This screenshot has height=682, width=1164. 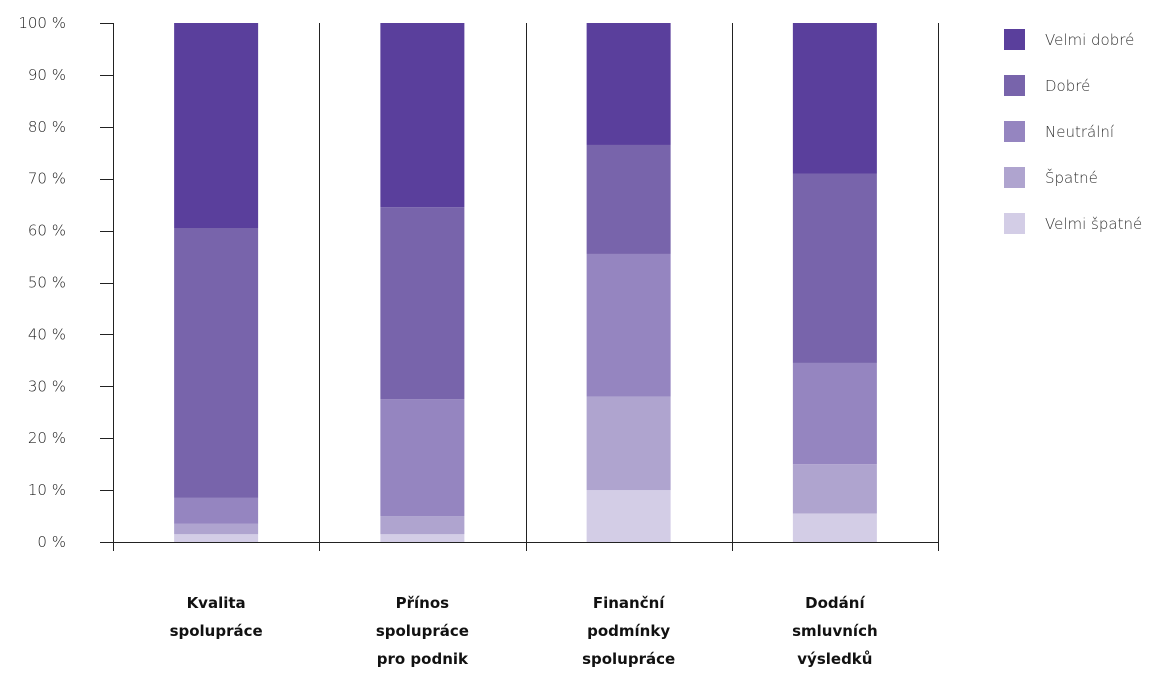 I want to click on y-tick-label: 10 %, so click(x=47, y=490).